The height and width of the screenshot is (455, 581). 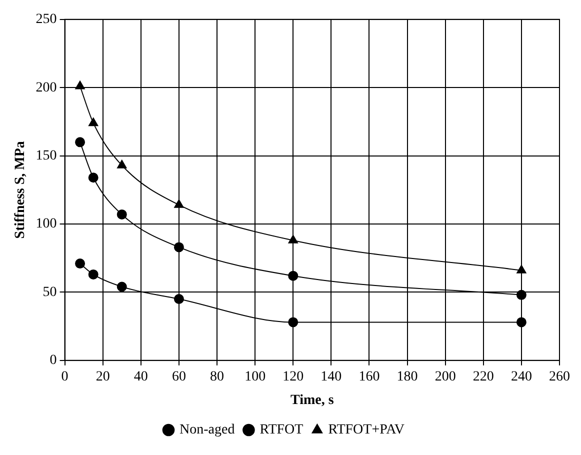 I want to click on x-tick-label: 160, so click(x=369, y=376).